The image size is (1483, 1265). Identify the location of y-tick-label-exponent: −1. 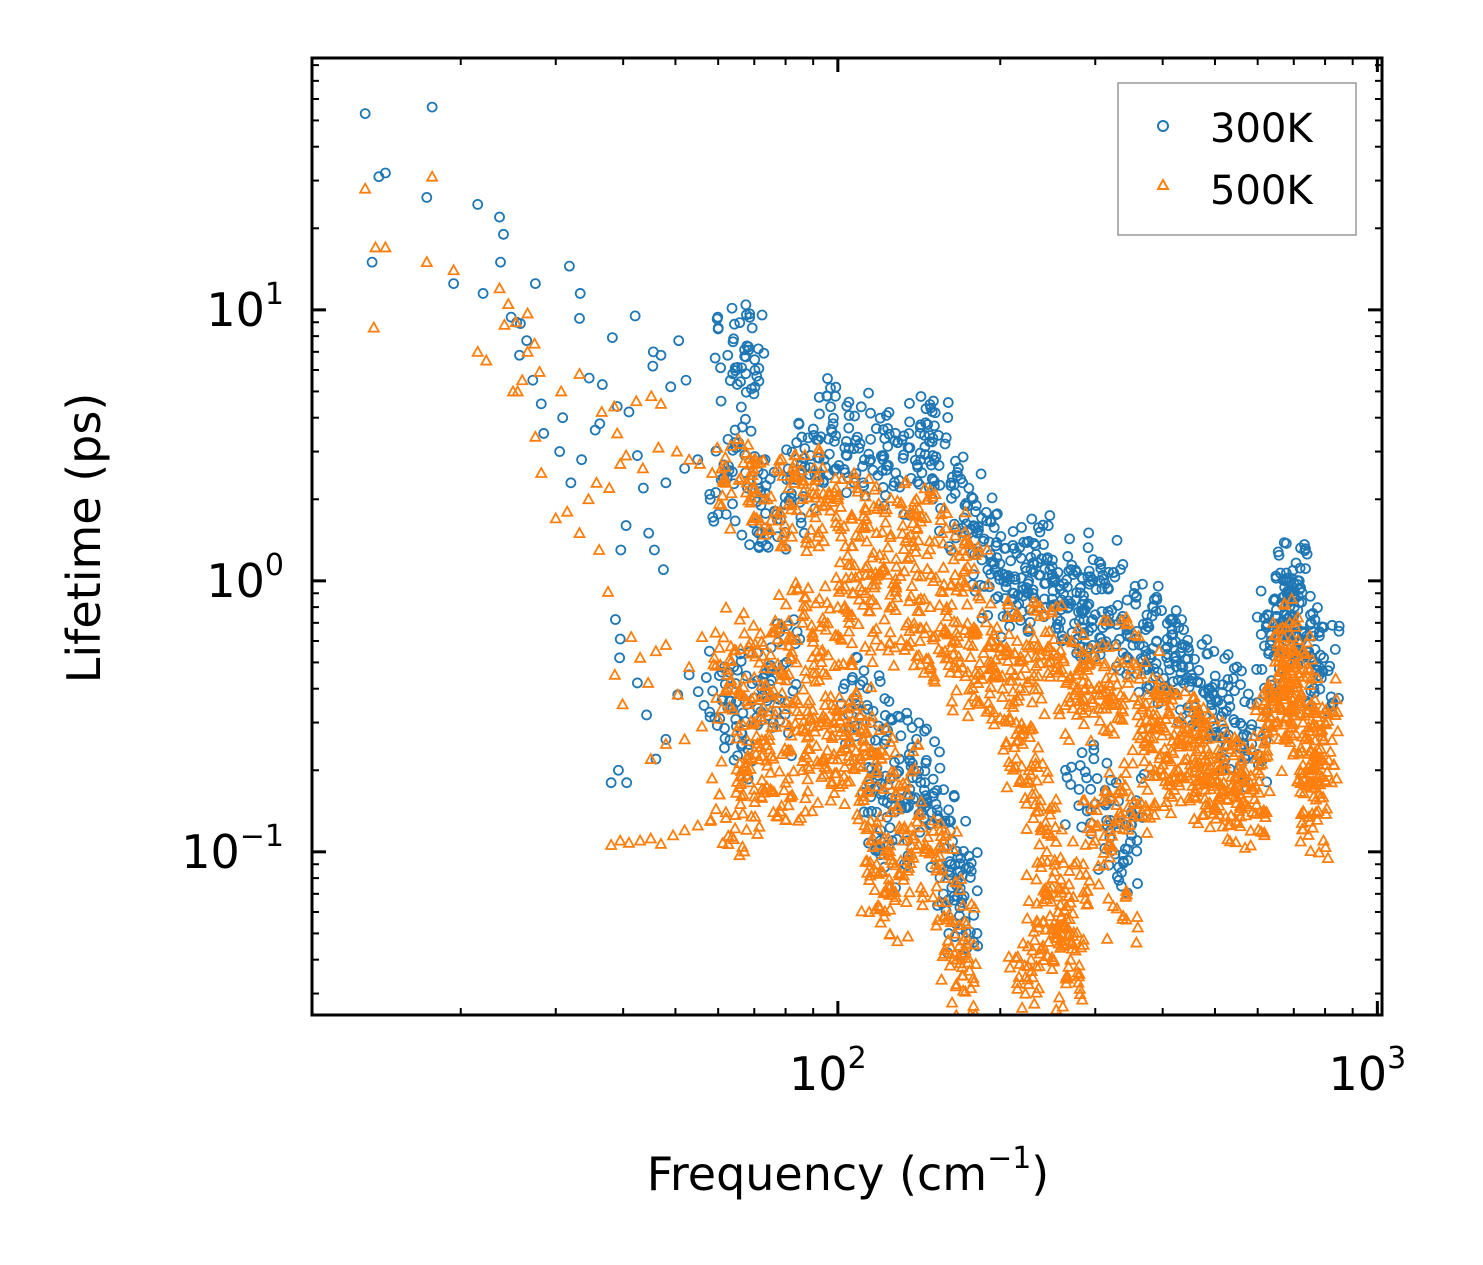
(262, 836).